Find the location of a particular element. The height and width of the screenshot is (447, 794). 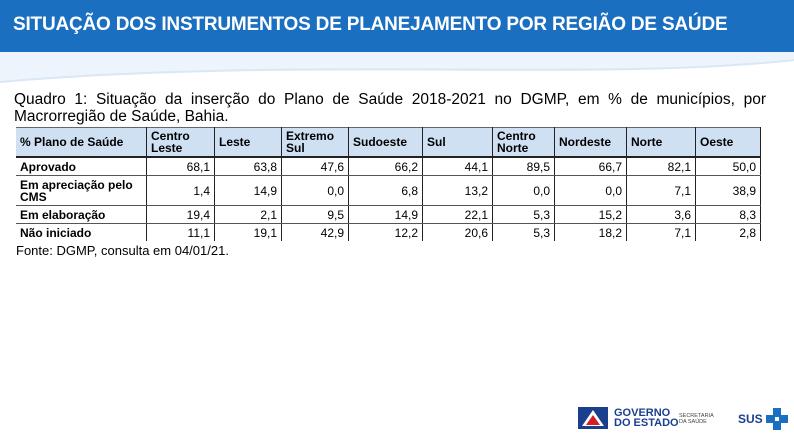

row-label: Aprovado is located at coordinates (81, 166).